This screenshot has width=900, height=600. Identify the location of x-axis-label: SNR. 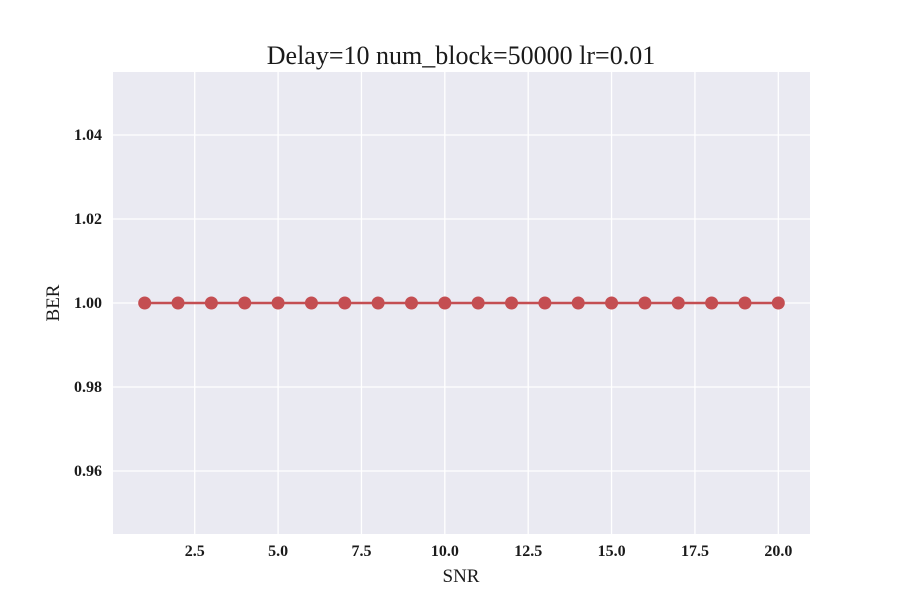
(461, 576).